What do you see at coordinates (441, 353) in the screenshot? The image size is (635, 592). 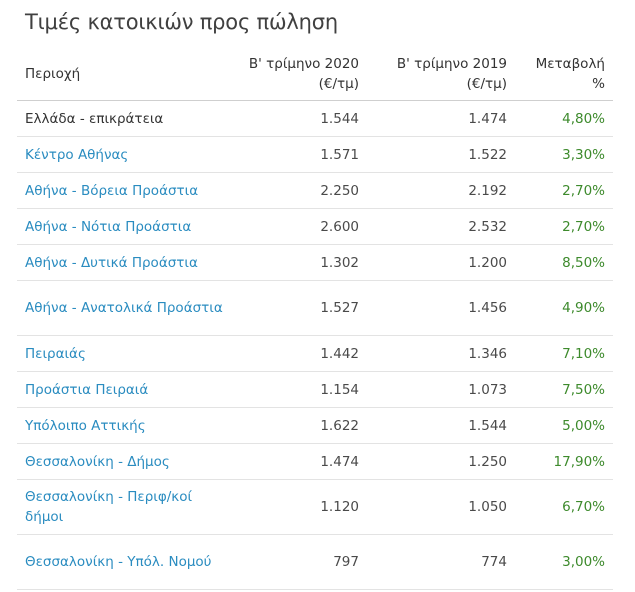 I see `price-2019-cell: 1.346` at bounding box center [441, 353].